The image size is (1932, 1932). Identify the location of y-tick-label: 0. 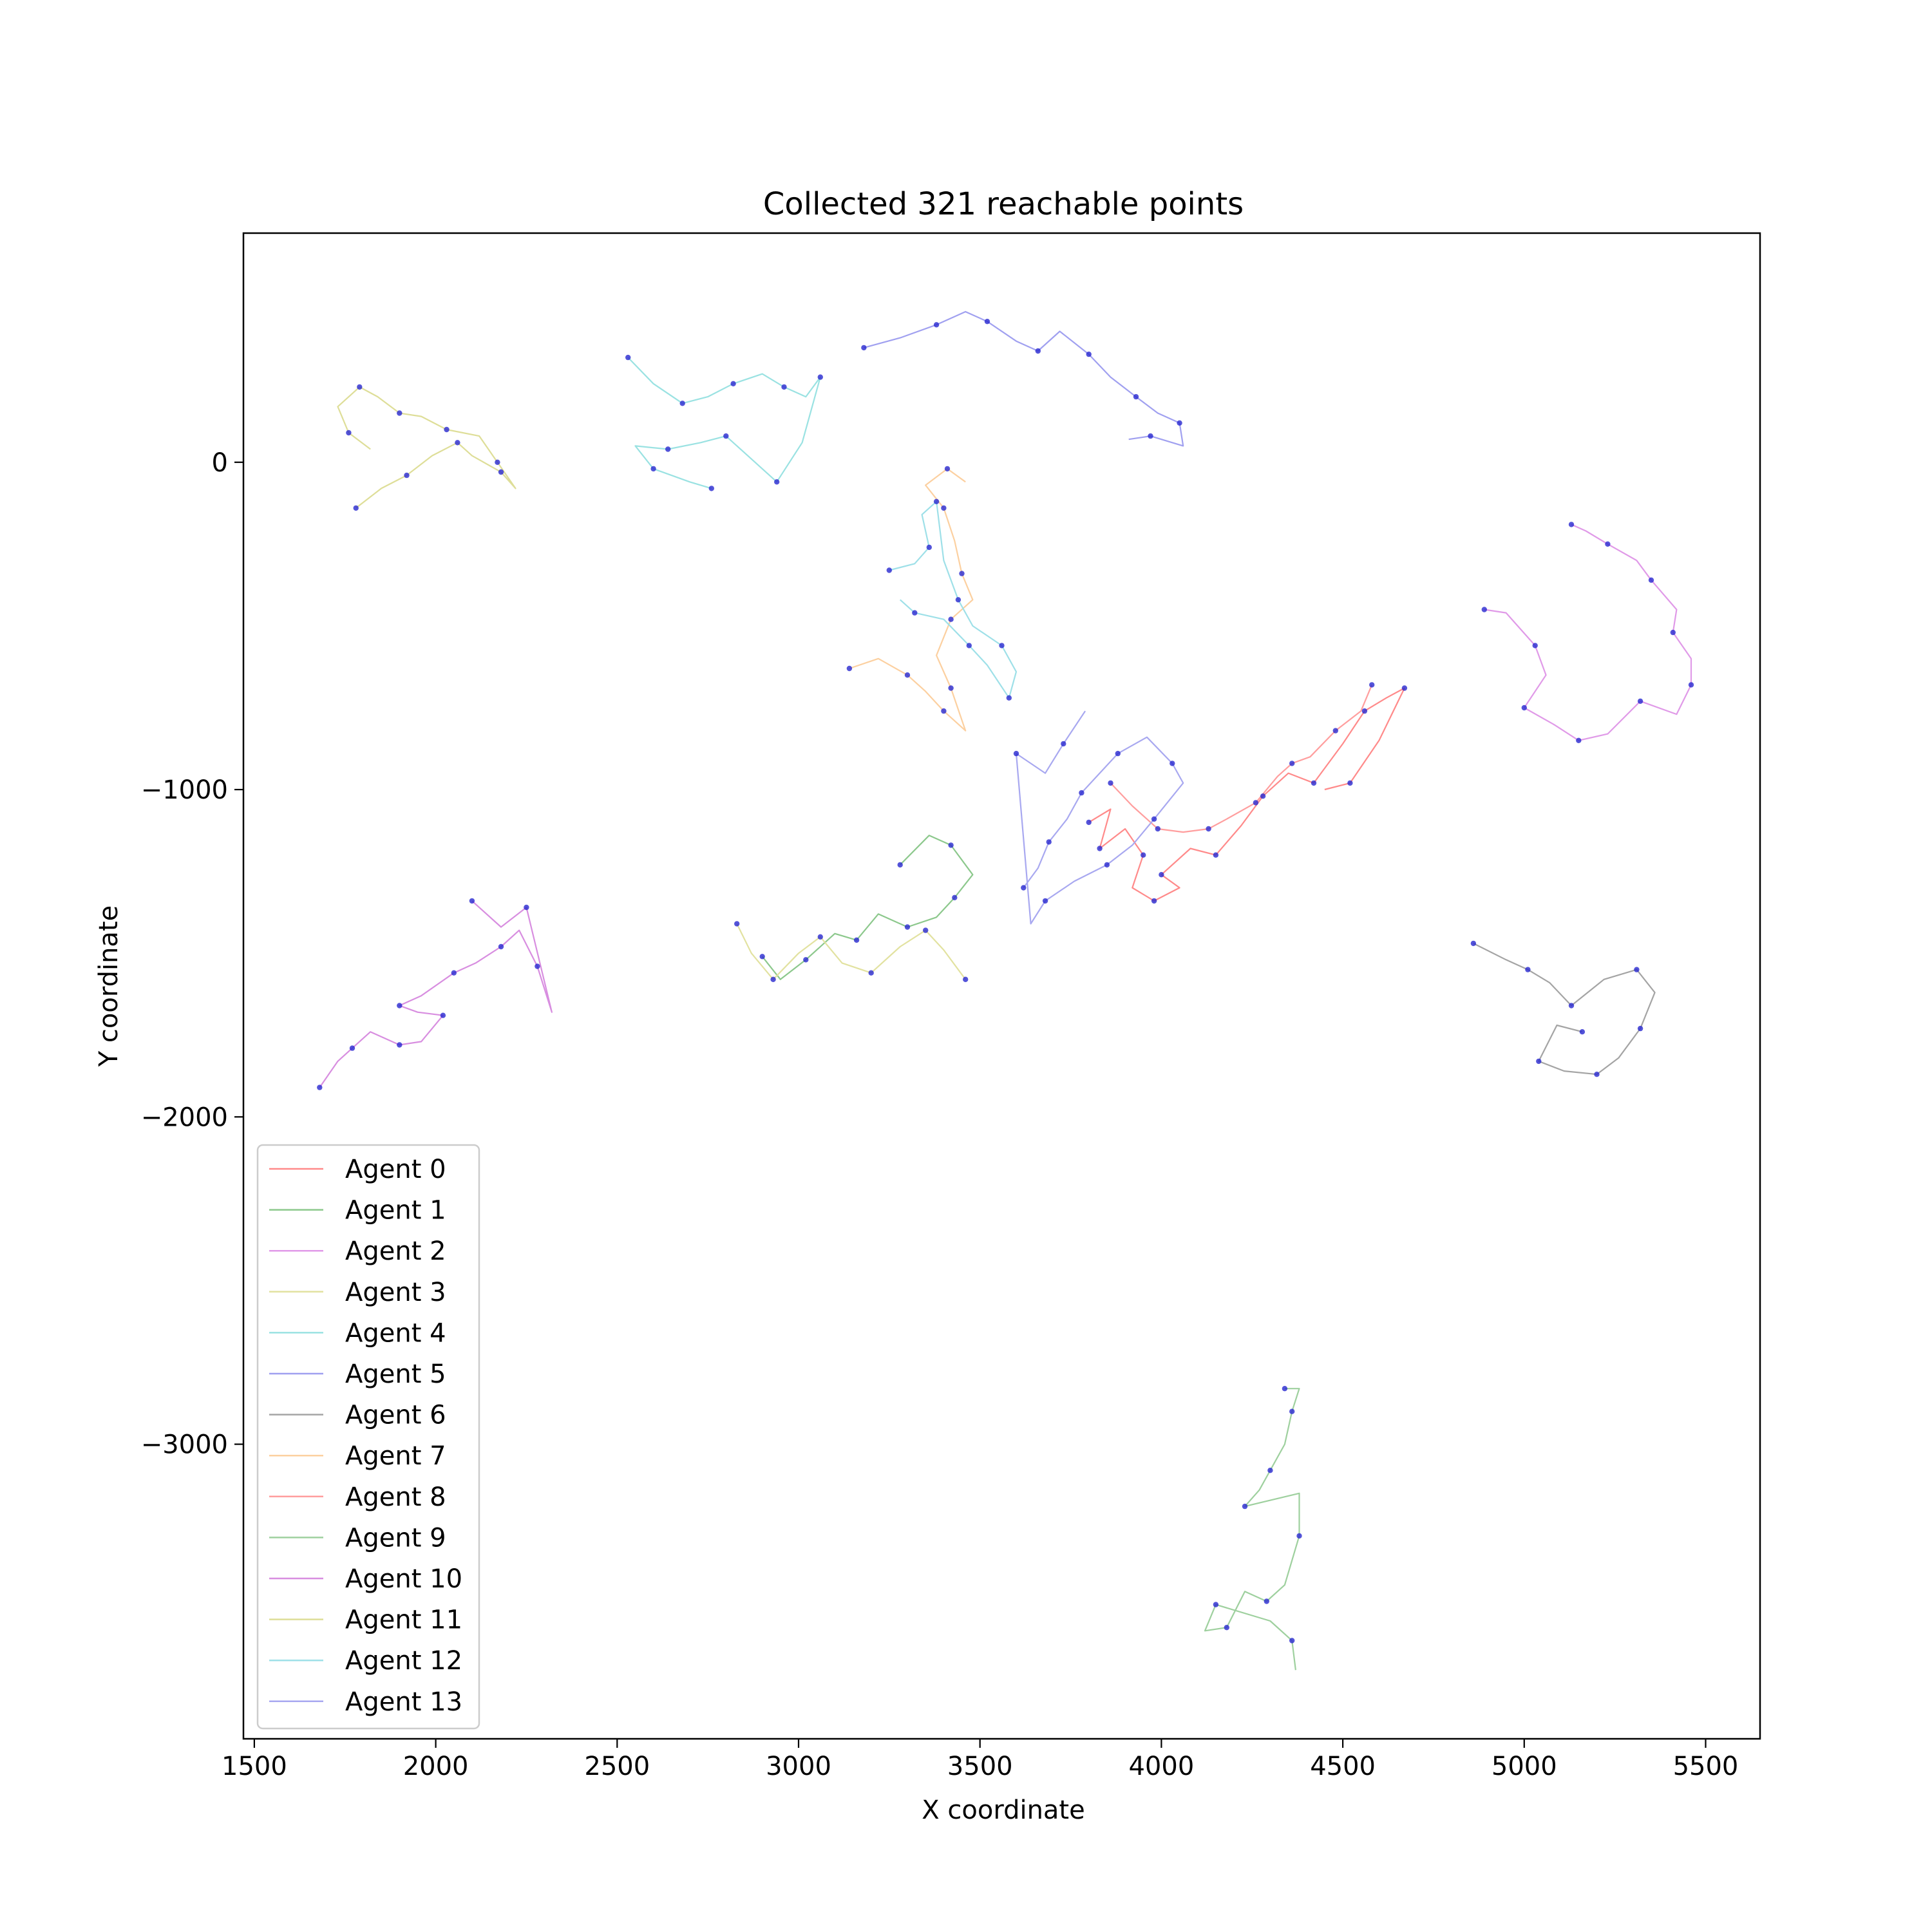
(220, 463).